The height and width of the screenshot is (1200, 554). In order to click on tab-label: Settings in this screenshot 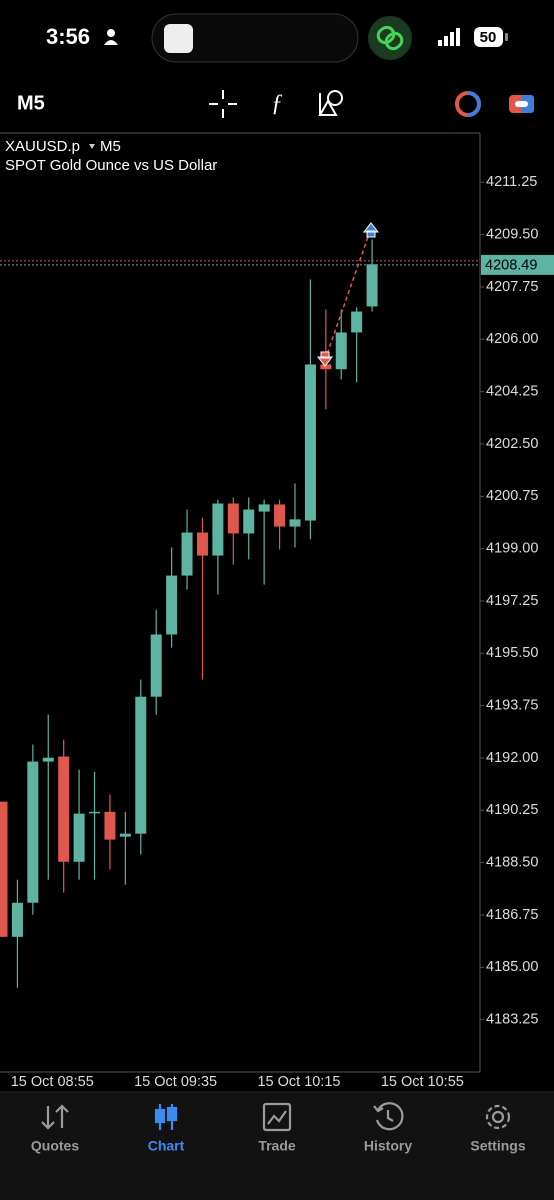, I will do `click(497, 1146)`.